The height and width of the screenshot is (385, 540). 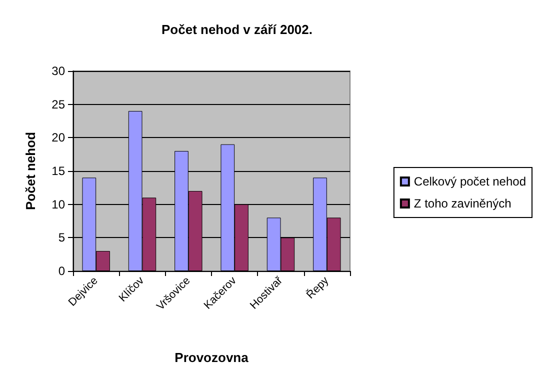 What do you see at coordinates (59, 104) in the screenshot?
I see `y-tick-label: 25` at bounding box center [59, 104].